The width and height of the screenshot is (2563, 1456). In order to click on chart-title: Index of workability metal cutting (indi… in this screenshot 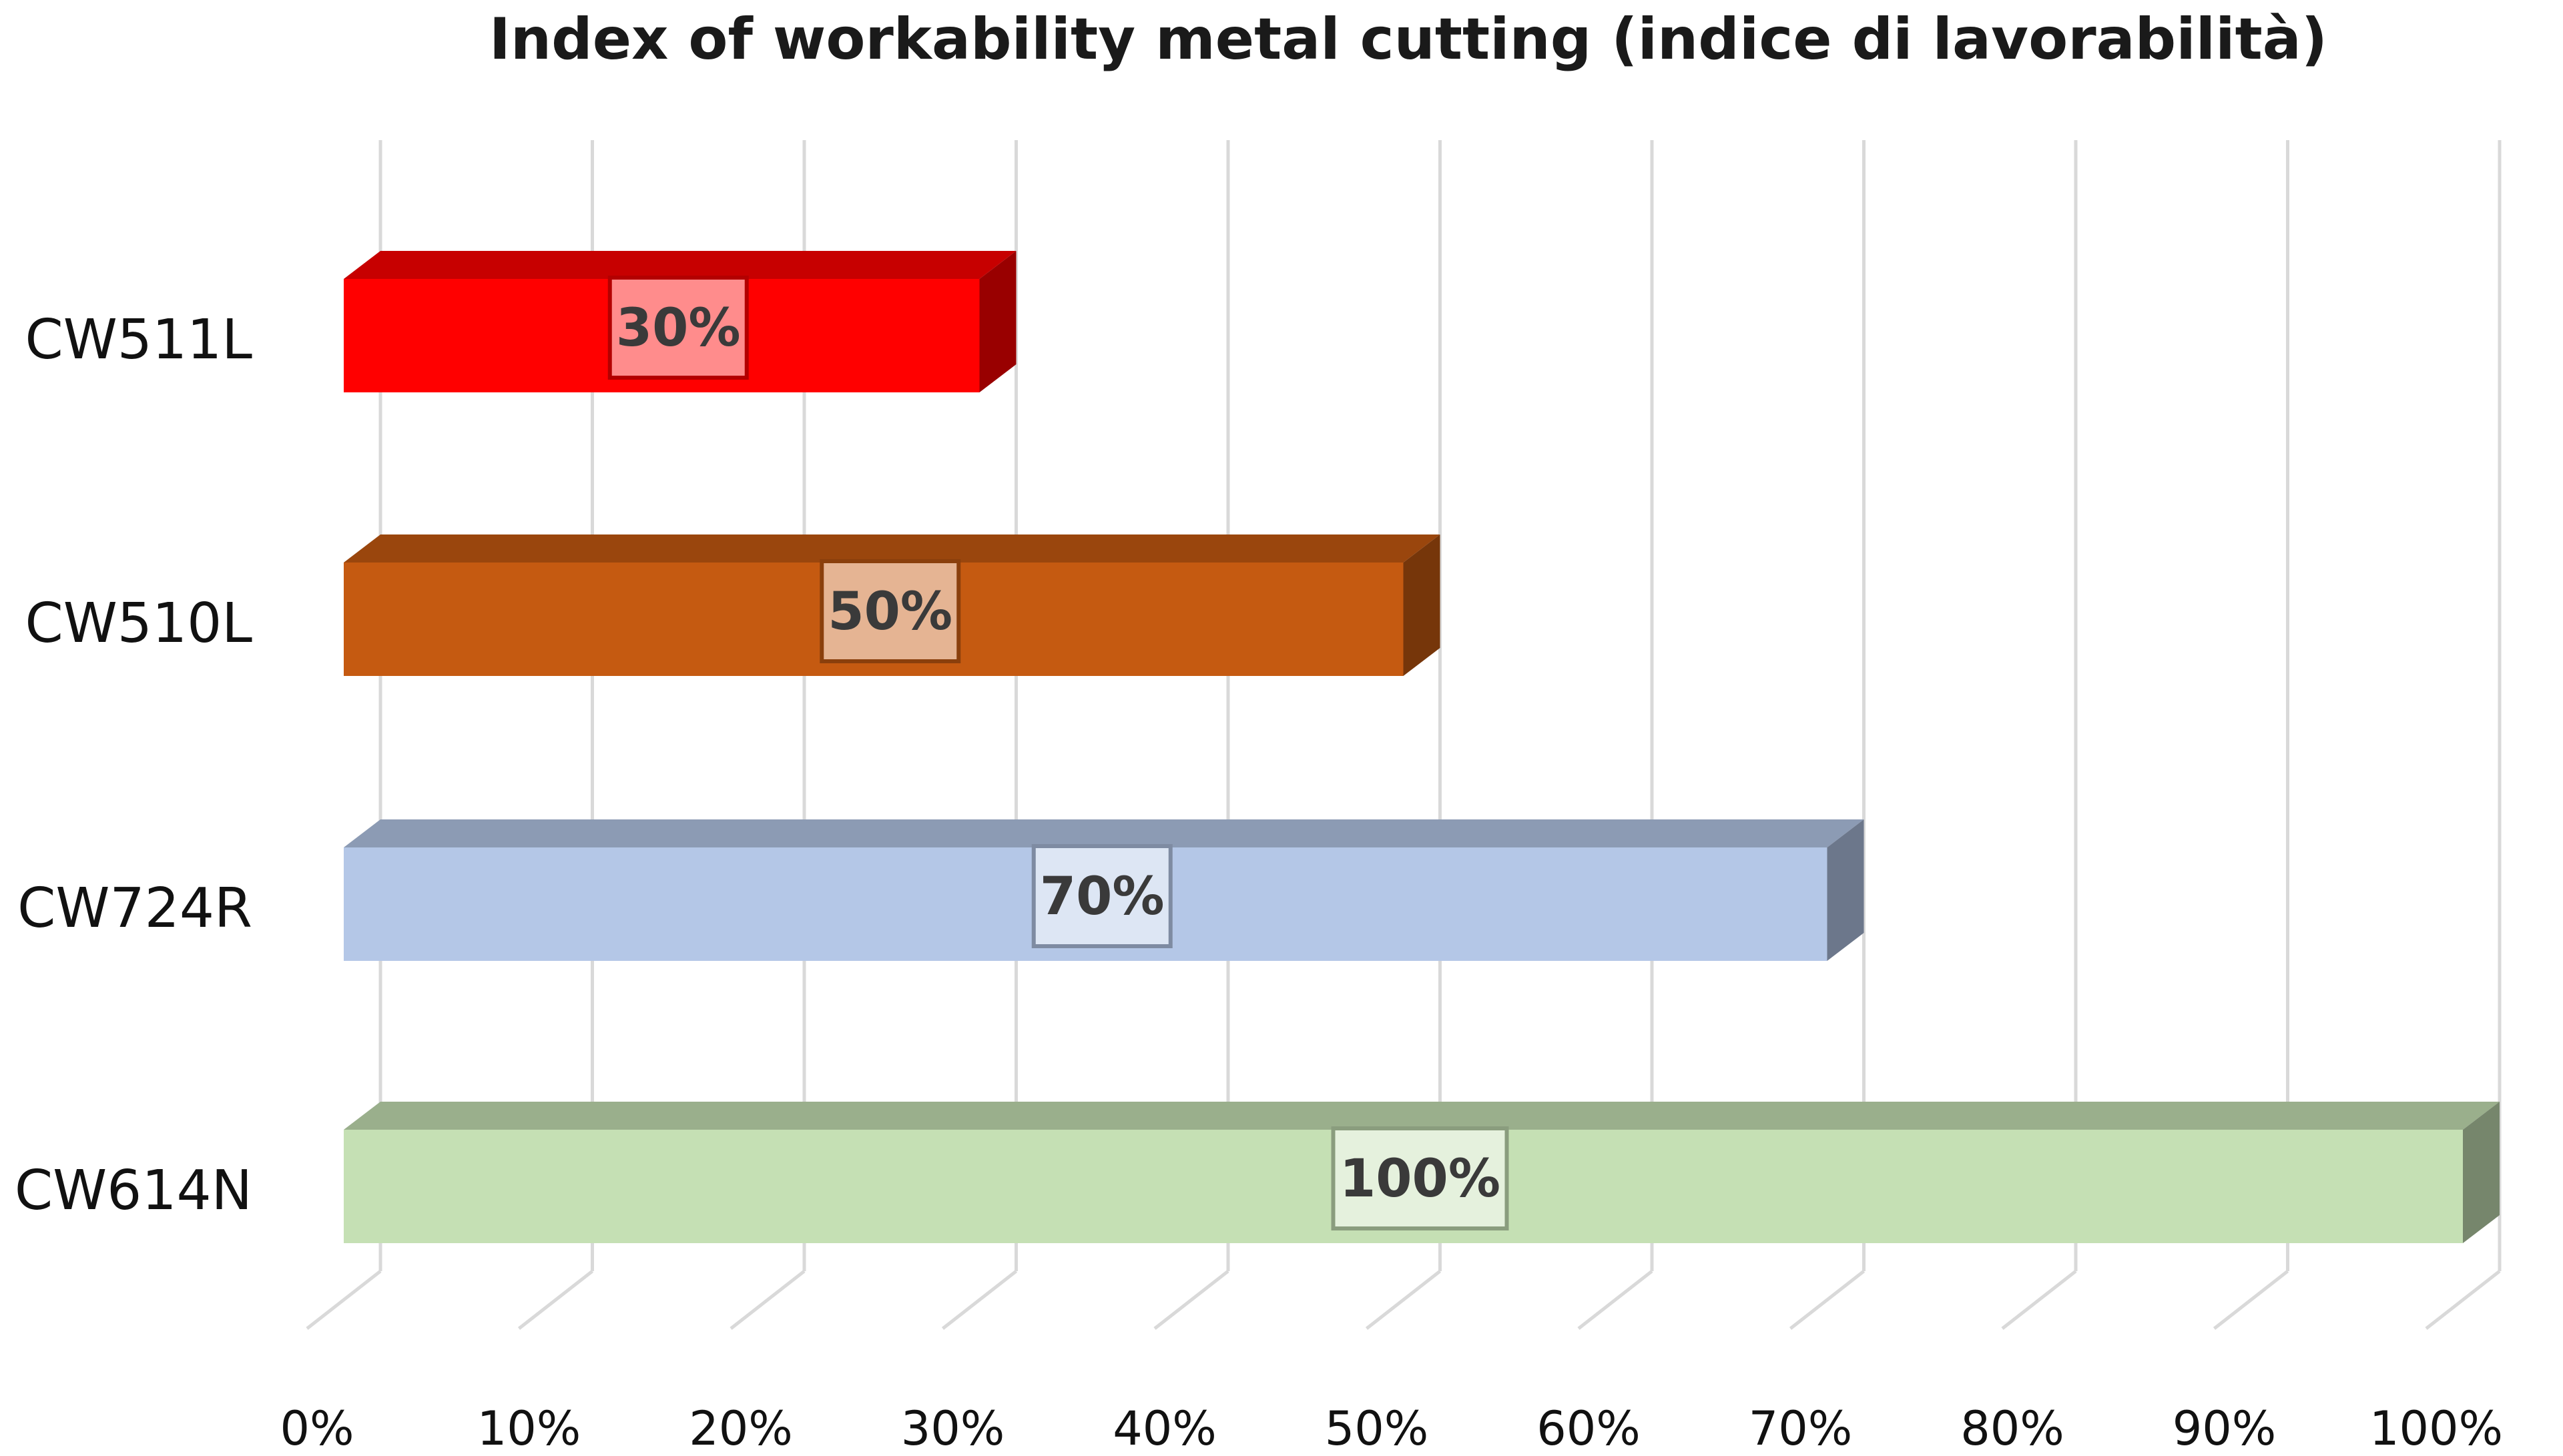, I will do `click(1408, 39)`.